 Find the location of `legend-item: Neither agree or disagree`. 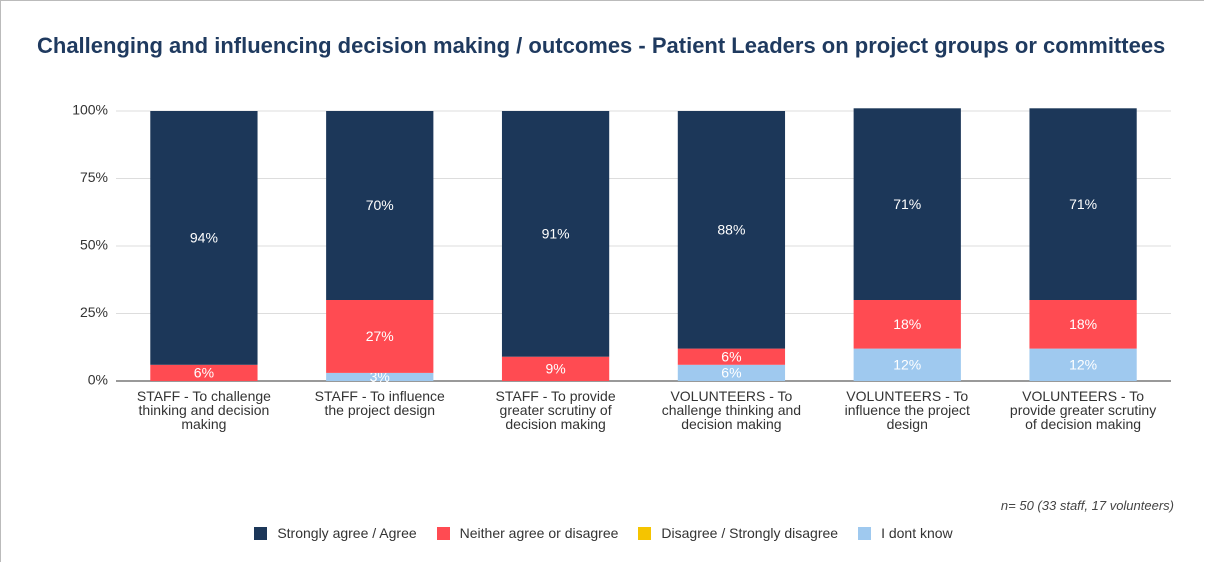

legend-item: Neither agree or disagree is located at coordinates (527, 533).